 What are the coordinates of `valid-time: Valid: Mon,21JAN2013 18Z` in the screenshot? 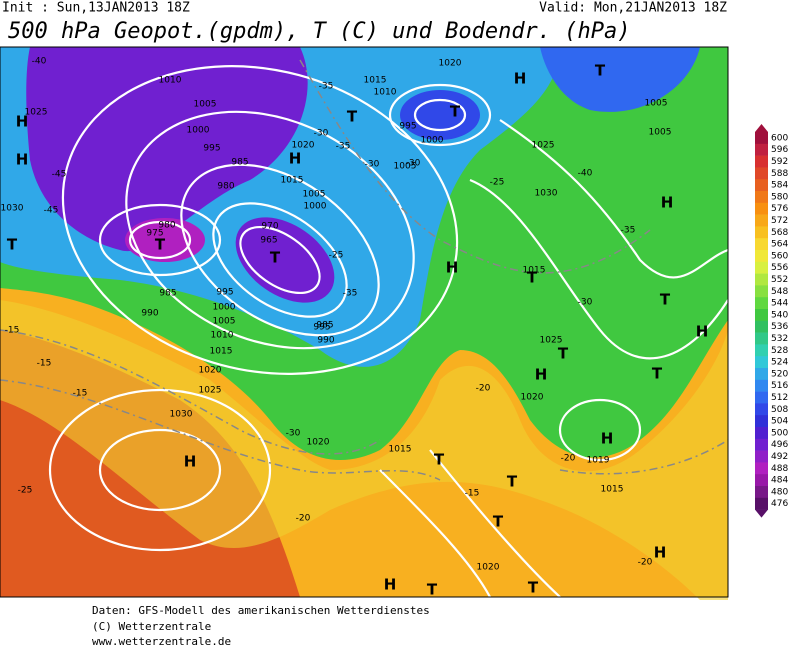 It's located at (633, 8).